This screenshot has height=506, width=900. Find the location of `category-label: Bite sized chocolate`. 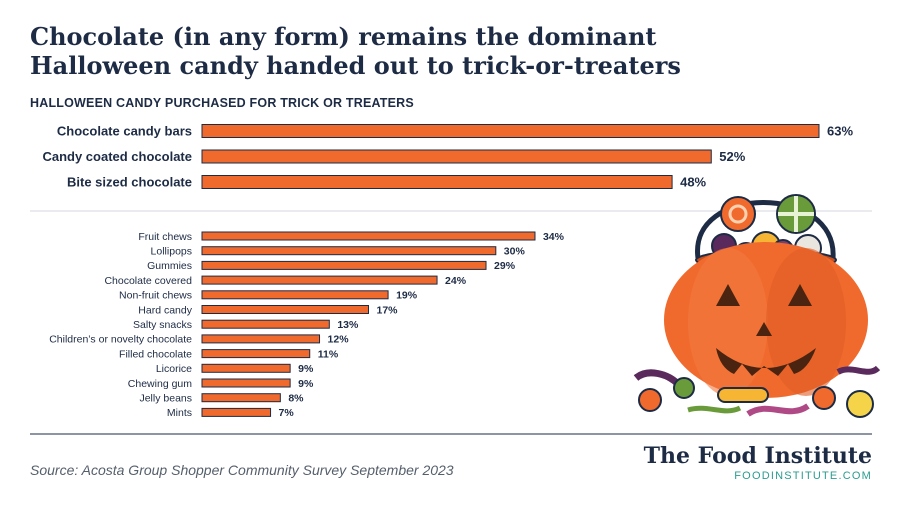

category-label: Bite sized chocolate is located at coordinates (129, 182).